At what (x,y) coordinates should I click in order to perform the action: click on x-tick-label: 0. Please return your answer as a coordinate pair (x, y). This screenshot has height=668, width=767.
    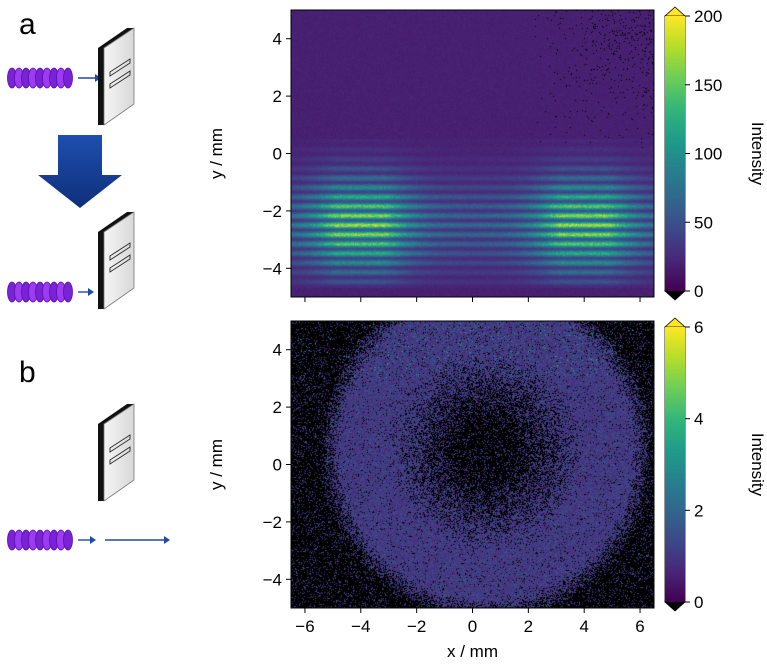
    Looking at the image, I should click on (472, 626).